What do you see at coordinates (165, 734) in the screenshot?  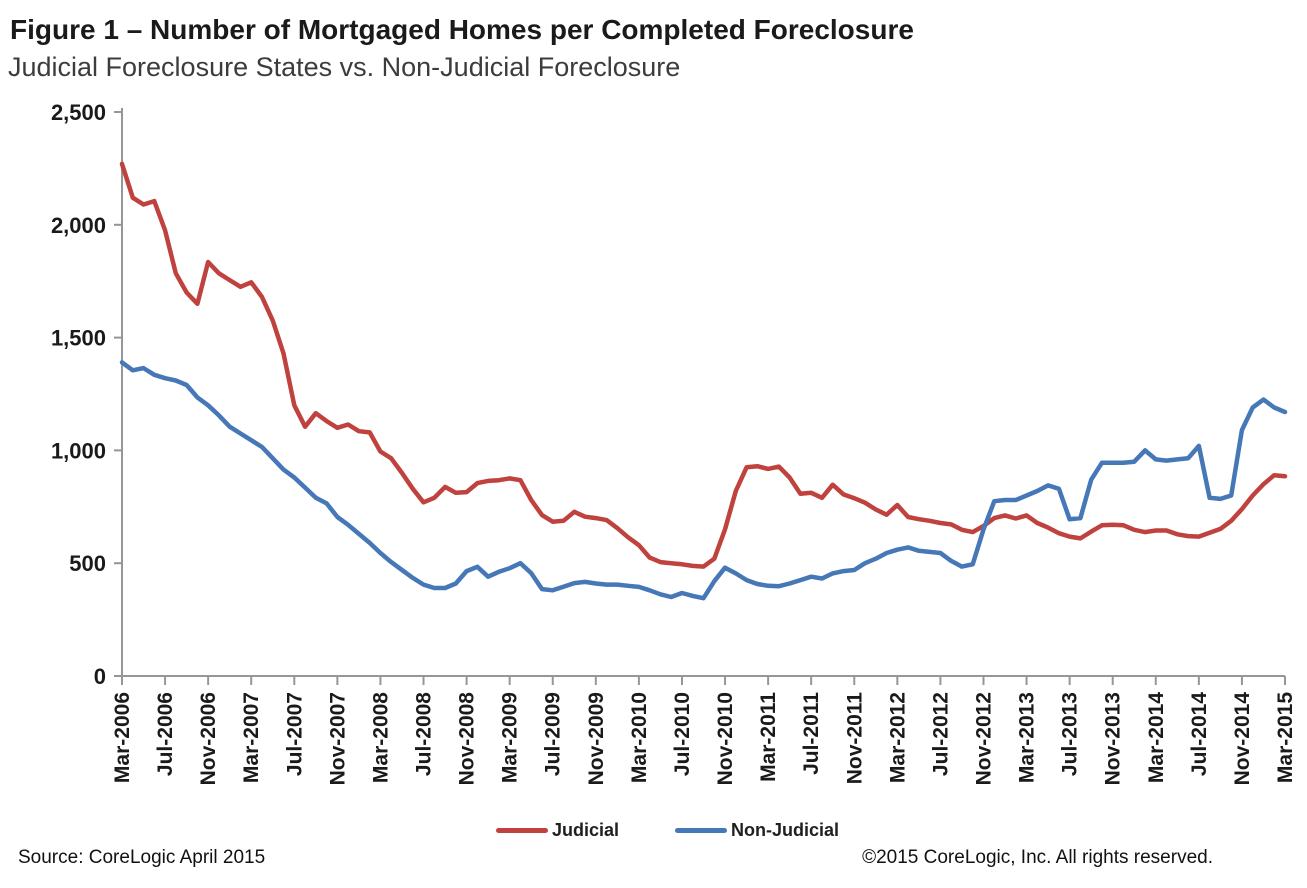 I see `x-tick-label: Jul-2006` at bounding box center [165, 734].